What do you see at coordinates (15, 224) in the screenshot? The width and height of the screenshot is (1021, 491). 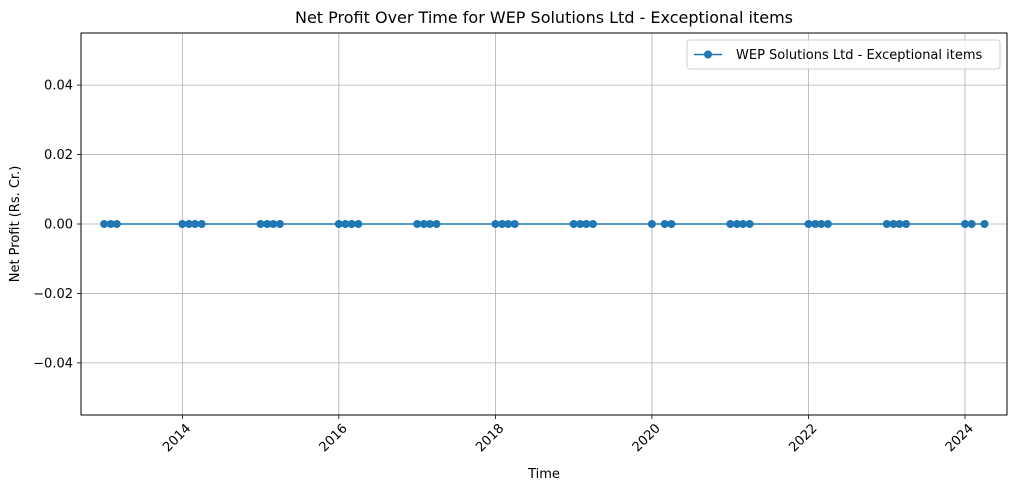 I see `y-axis-label: Net Profit (Rs. Cr.)` at bounding box center [15, 224].